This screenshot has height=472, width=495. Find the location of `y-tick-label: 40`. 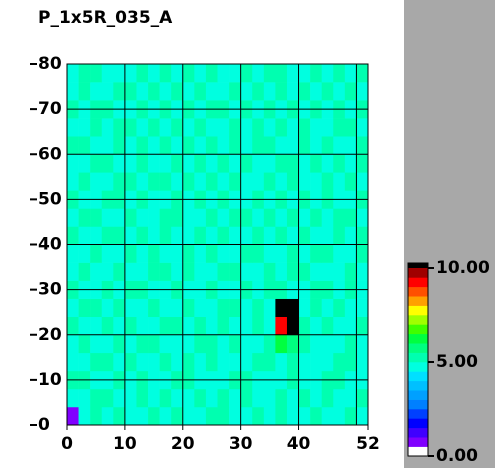

y-tick-label: 40 is located at coordinates (50, 245).